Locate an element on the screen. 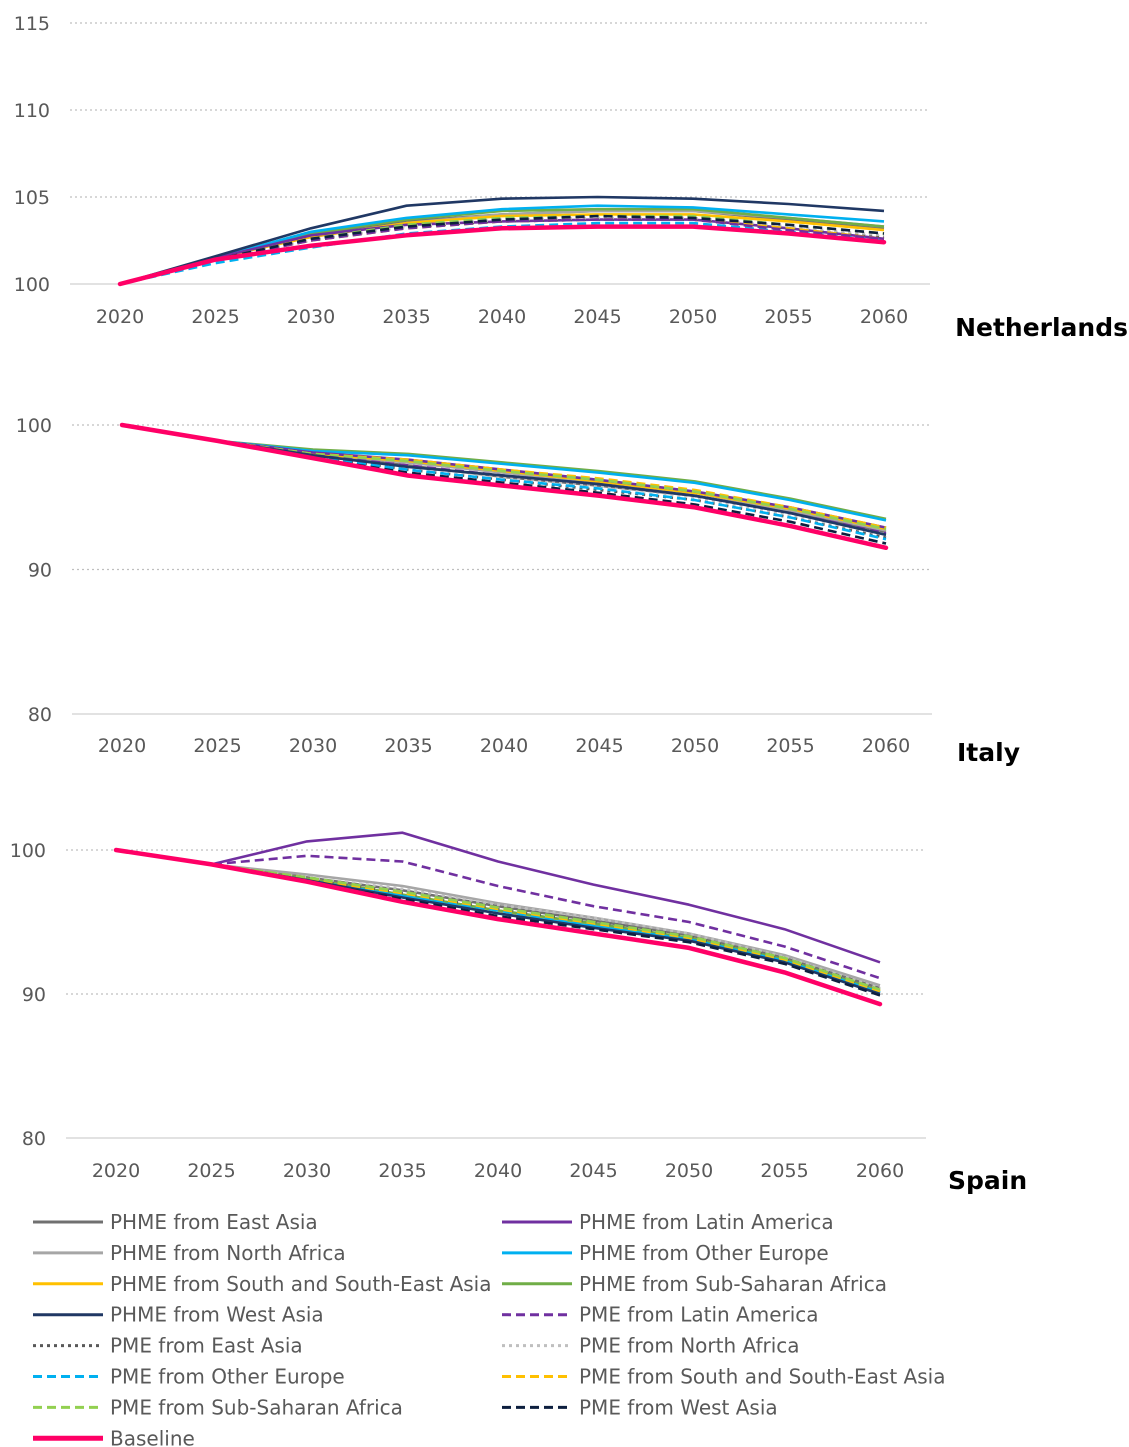 This screenshot has width=1129, height=1447. chart-title: Spain is located at coordinates (987, 1180).